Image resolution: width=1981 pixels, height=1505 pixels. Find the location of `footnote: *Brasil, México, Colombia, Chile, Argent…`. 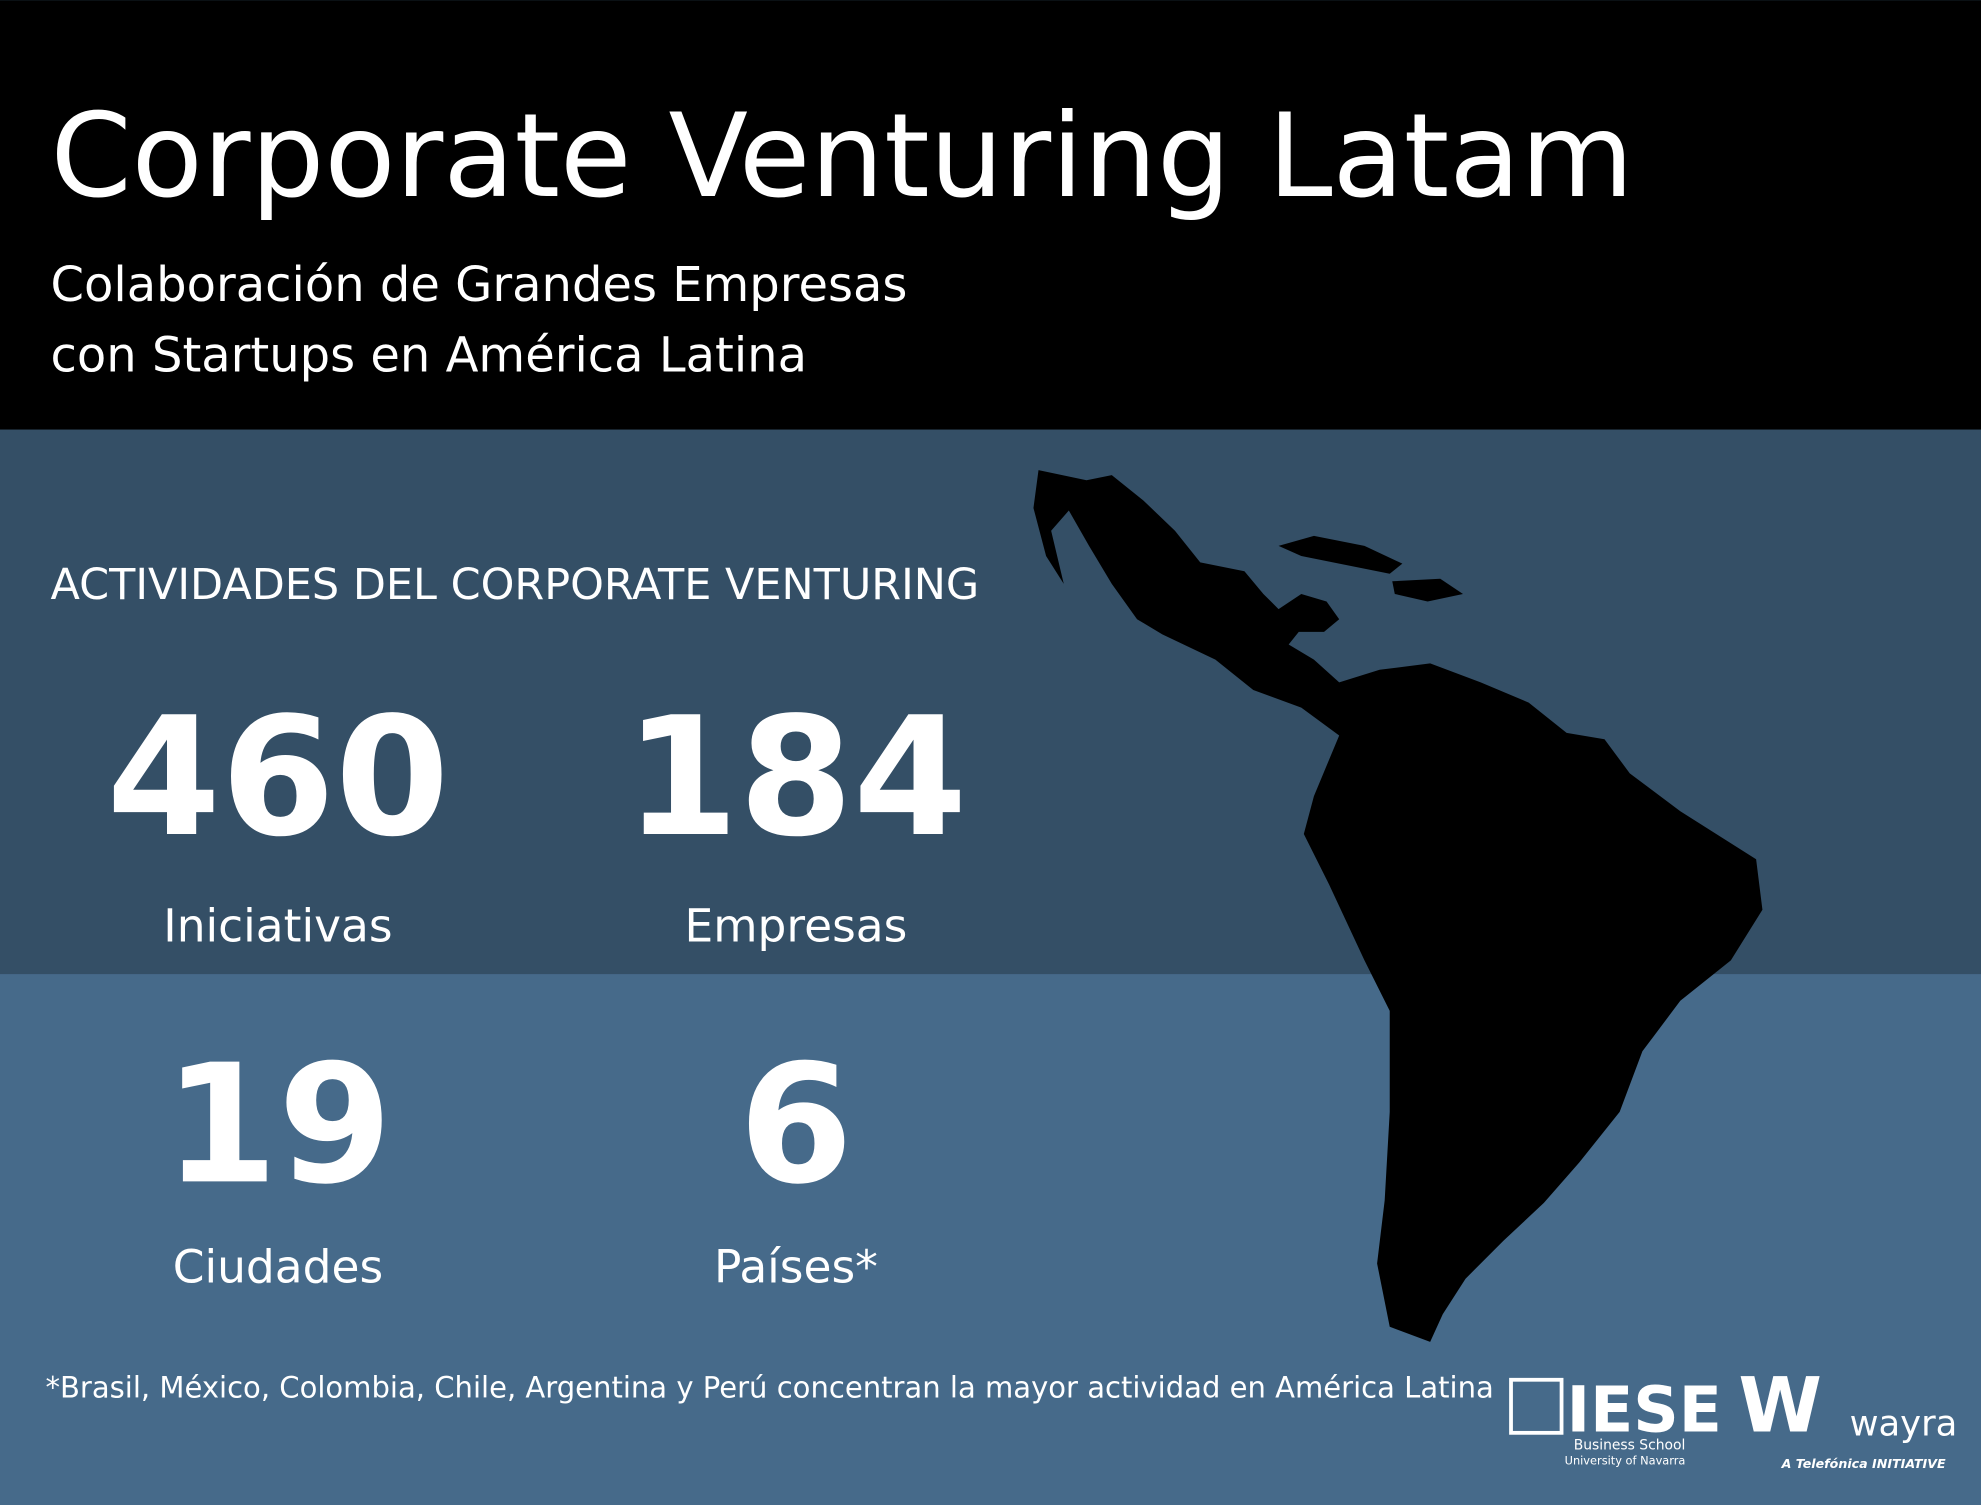

footnote: *Brasil, México, Colombia, Chile, Argent… is located at coordinates (769, 1387).